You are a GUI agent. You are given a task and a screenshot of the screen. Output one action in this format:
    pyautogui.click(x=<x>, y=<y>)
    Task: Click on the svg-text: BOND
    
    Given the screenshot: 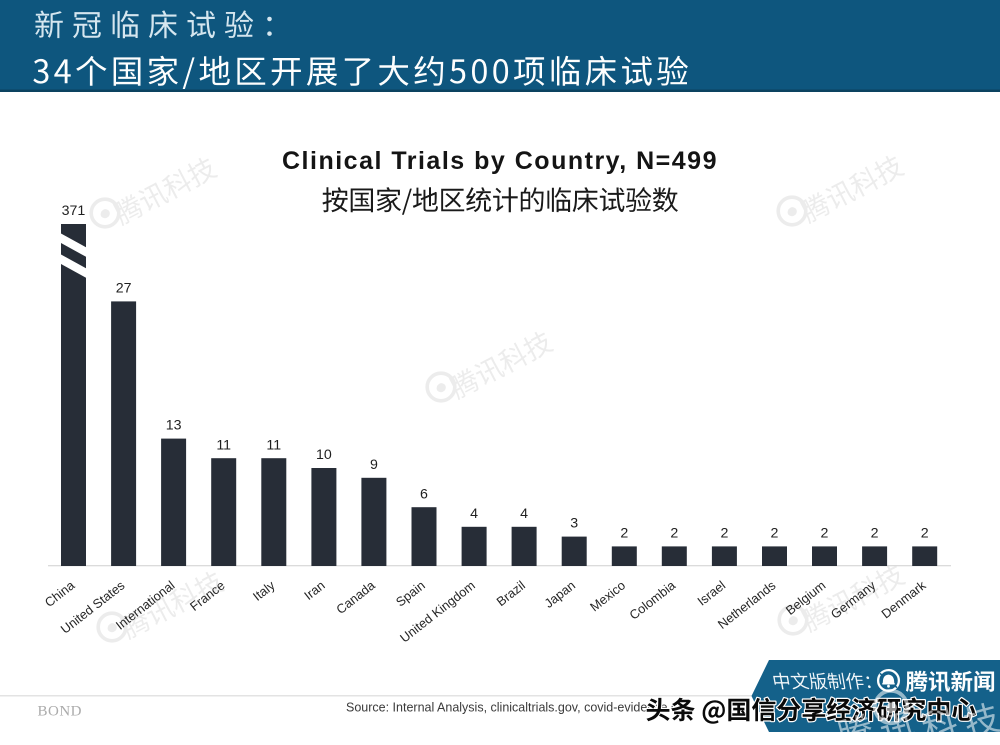 What is the action you would take?
    pyautogui.click(x=60, y=712)
    